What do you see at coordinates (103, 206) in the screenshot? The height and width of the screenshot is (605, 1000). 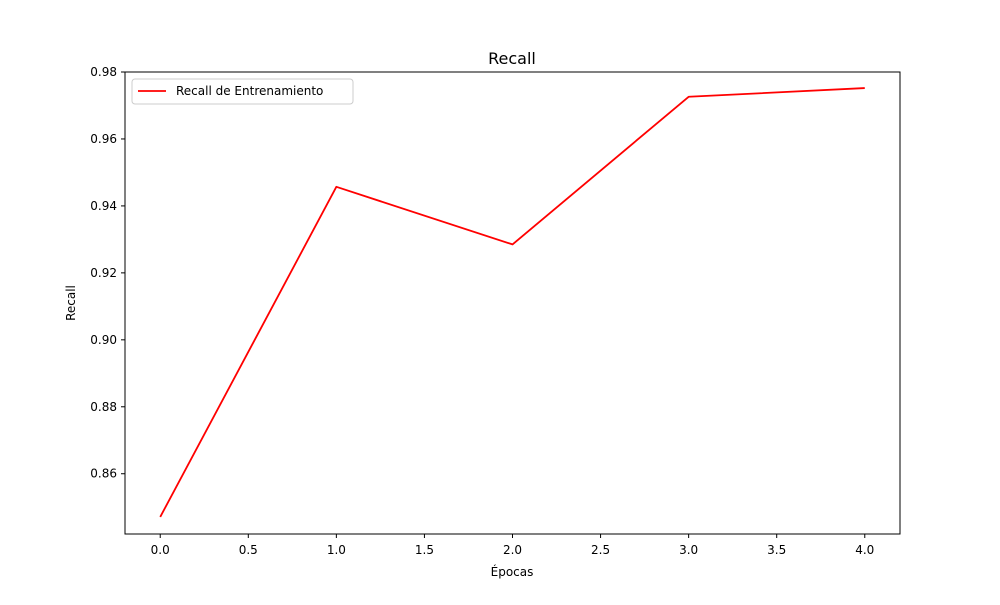 I see `y-tick-label: 0.94` at bounding box center [103, 206].